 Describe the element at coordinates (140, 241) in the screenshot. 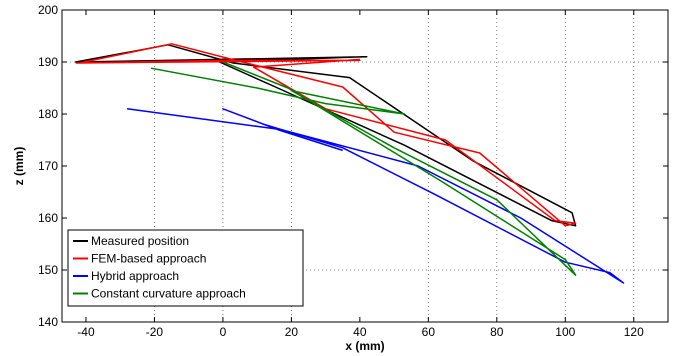

I see `legend-label: Measured position` at that location.